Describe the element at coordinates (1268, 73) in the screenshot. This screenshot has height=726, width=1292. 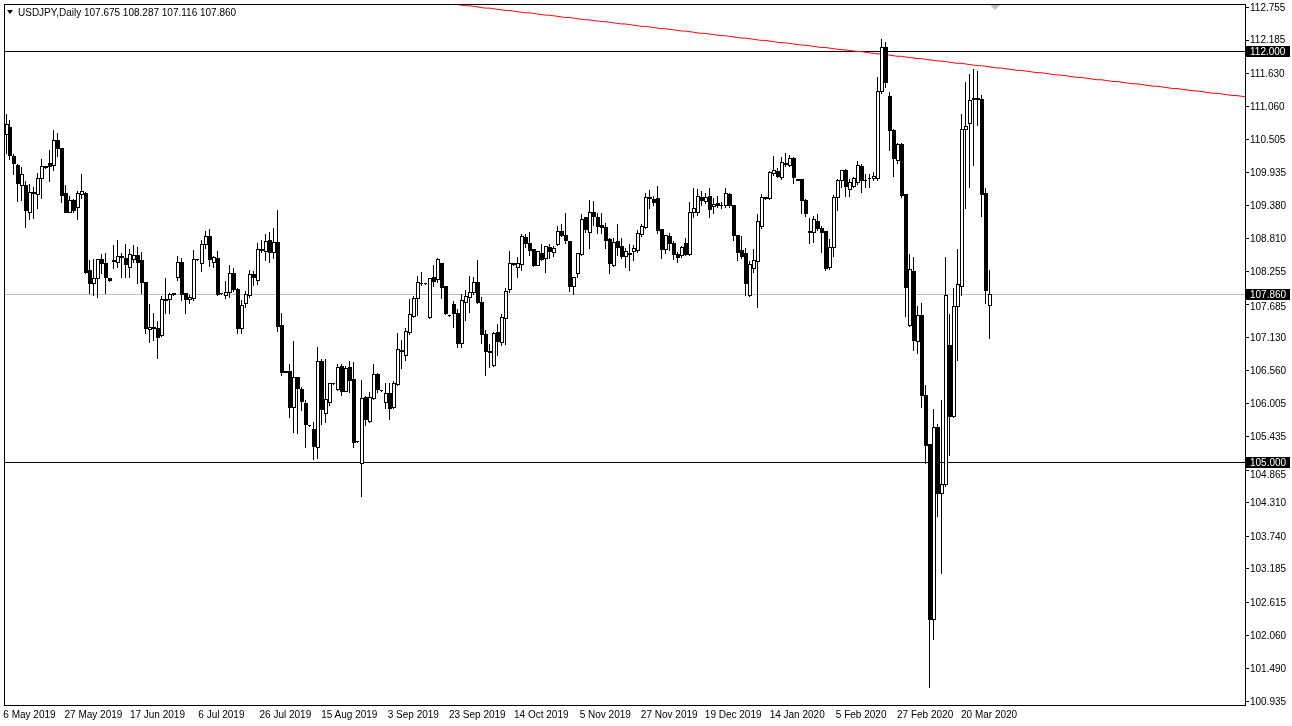
I see `y-tick-label: 111.630` at that location.